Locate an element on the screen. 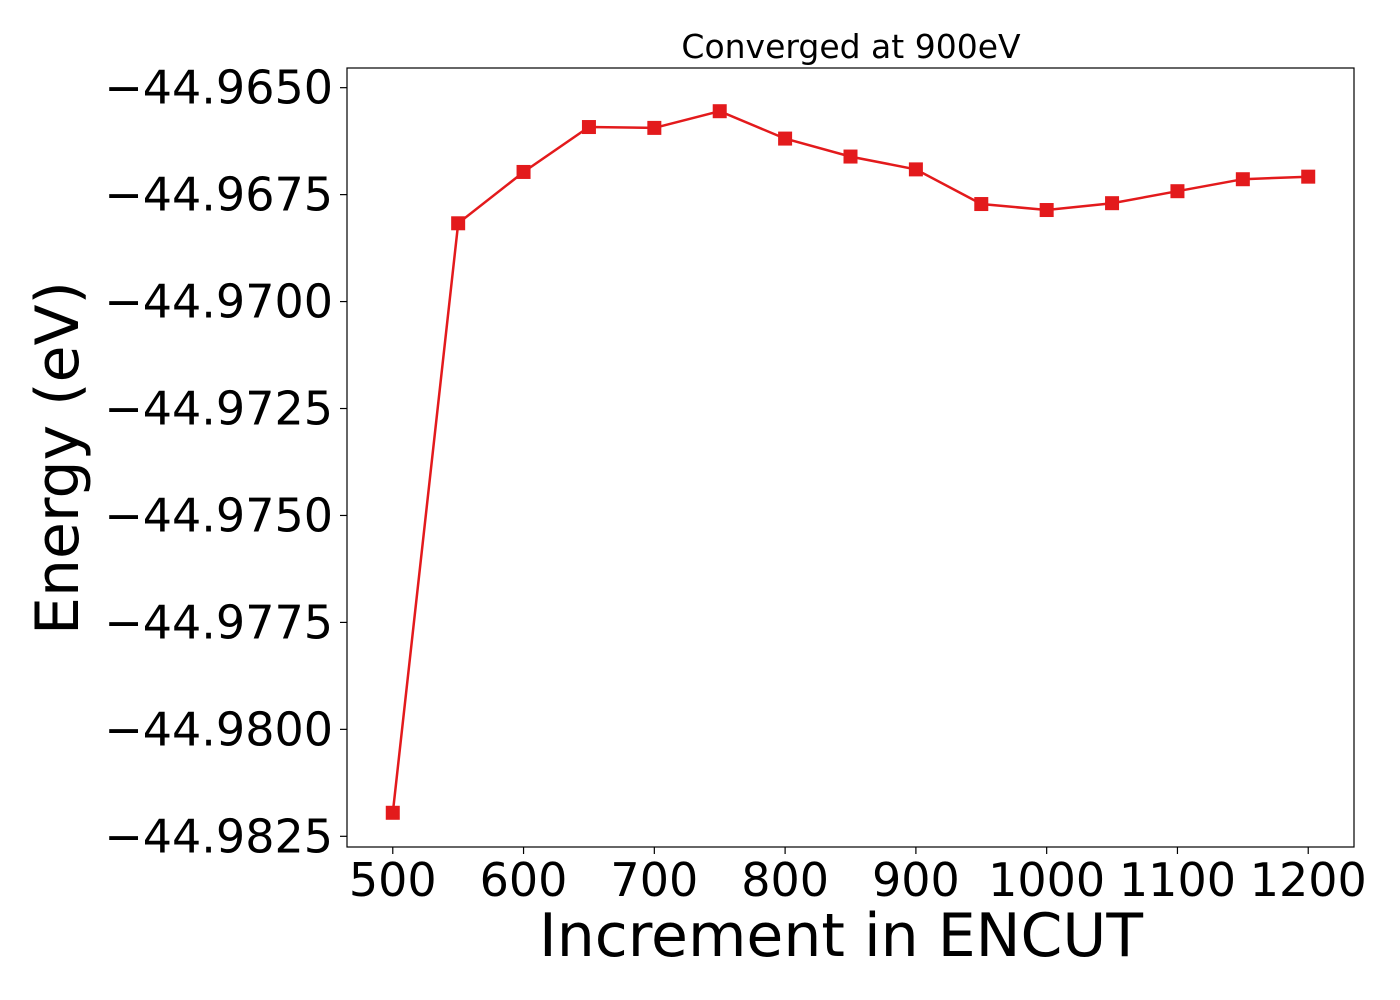  y-tick-label: −44.9675 is located at coordinates (218, 195).